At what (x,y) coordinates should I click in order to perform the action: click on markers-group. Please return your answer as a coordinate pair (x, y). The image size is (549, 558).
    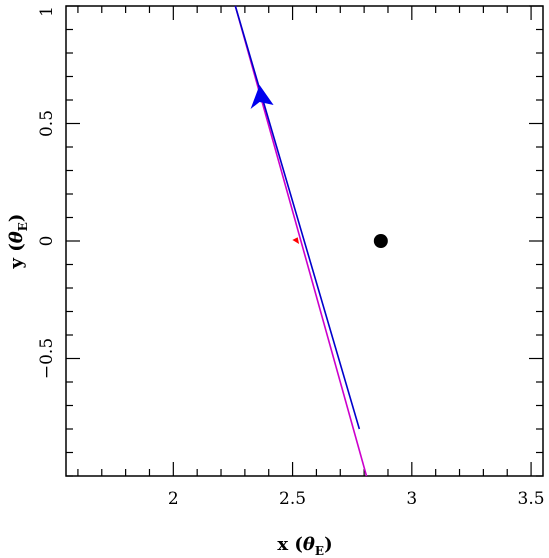
    Looking at the image, I should click on (319, 166).